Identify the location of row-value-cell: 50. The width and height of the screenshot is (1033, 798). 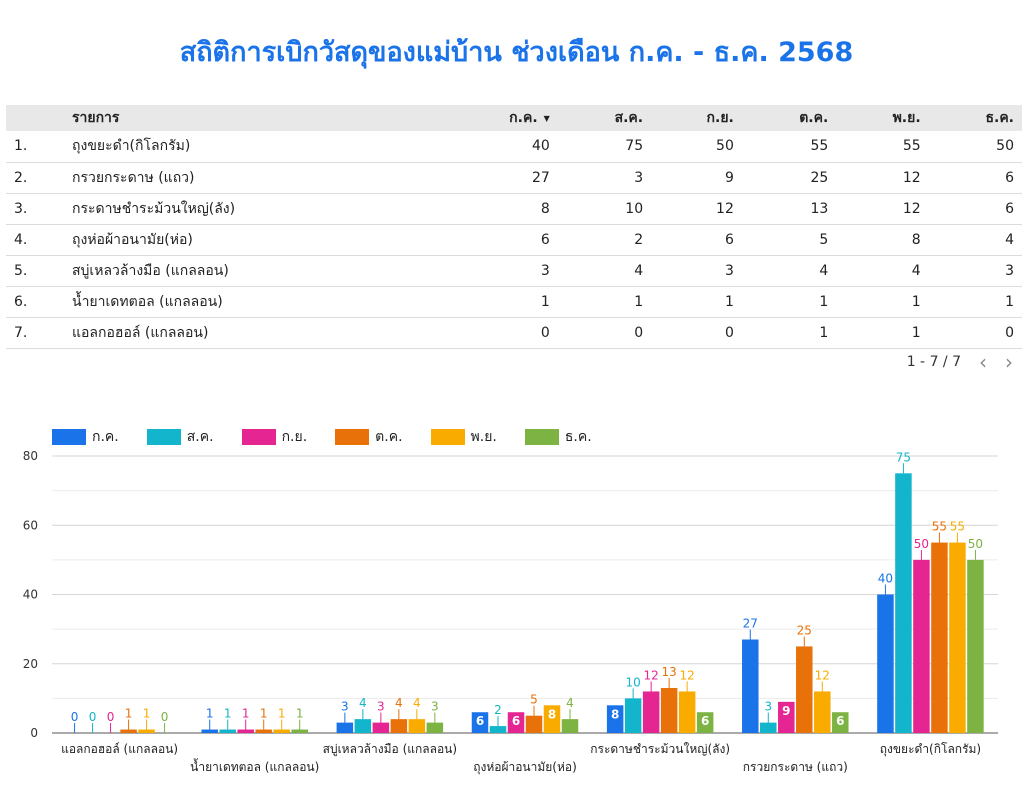
(1005, 146).